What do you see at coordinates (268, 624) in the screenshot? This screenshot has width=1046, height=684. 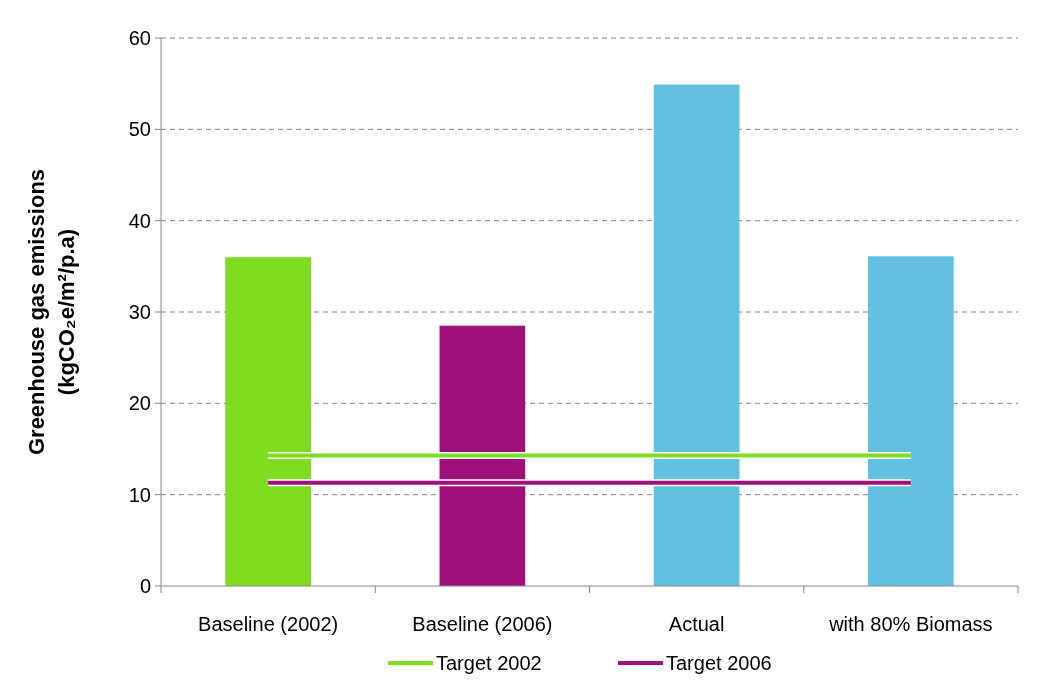 I see `x-tick-label: Baseline (2002)` at bounding box center [268, 624].